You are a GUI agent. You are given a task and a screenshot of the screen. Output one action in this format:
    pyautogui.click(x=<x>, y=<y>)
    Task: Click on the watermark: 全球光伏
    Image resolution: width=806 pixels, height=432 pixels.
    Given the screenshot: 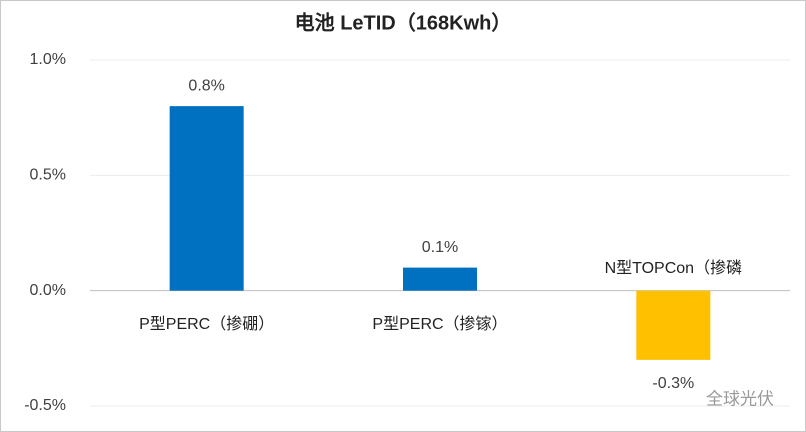 What is the action you would take?
    pyautogui.click(x=740, y=398)
    